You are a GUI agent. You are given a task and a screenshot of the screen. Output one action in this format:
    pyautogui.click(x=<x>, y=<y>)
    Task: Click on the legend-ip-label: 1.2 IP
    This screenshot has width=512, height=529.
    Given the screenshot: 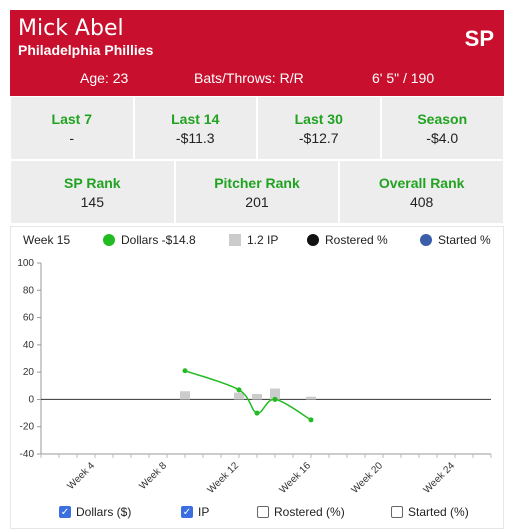 What is the action you would take?
    pyautogui.click(x=263, y=240)
    